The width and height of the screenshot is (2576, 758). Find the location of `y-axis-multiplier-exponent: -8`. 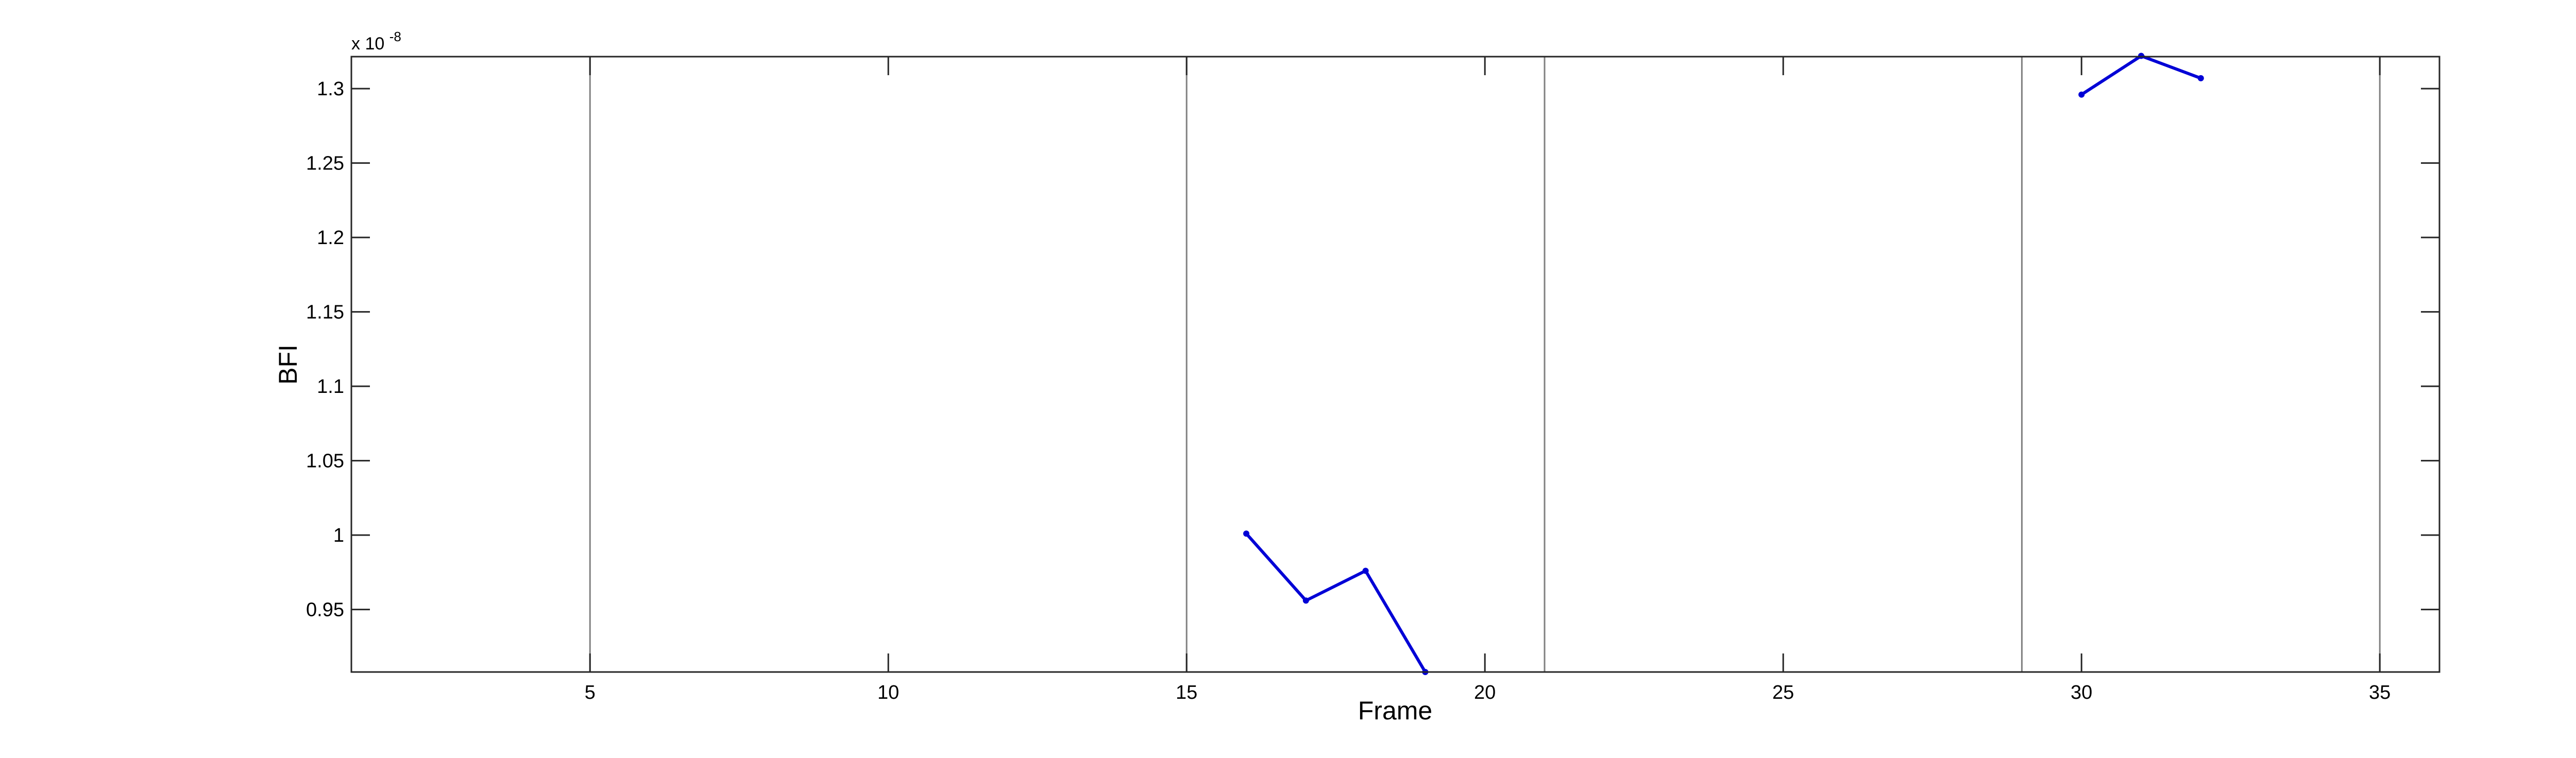

y-axis-multiplier-exponent: -8 is located at coordinates (395, 36).